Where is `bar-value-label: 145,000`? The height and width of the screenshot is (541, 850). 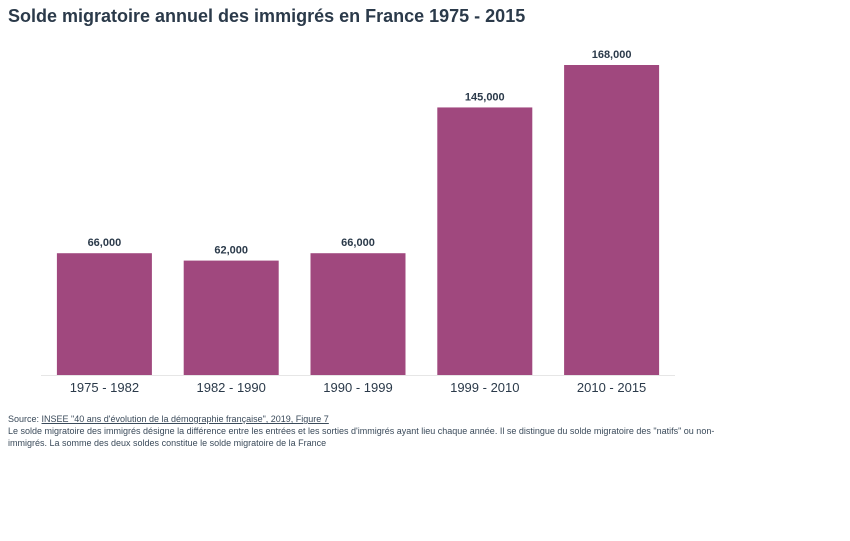
bar-value-label: 145,000 is located at coordinates (485, 97).